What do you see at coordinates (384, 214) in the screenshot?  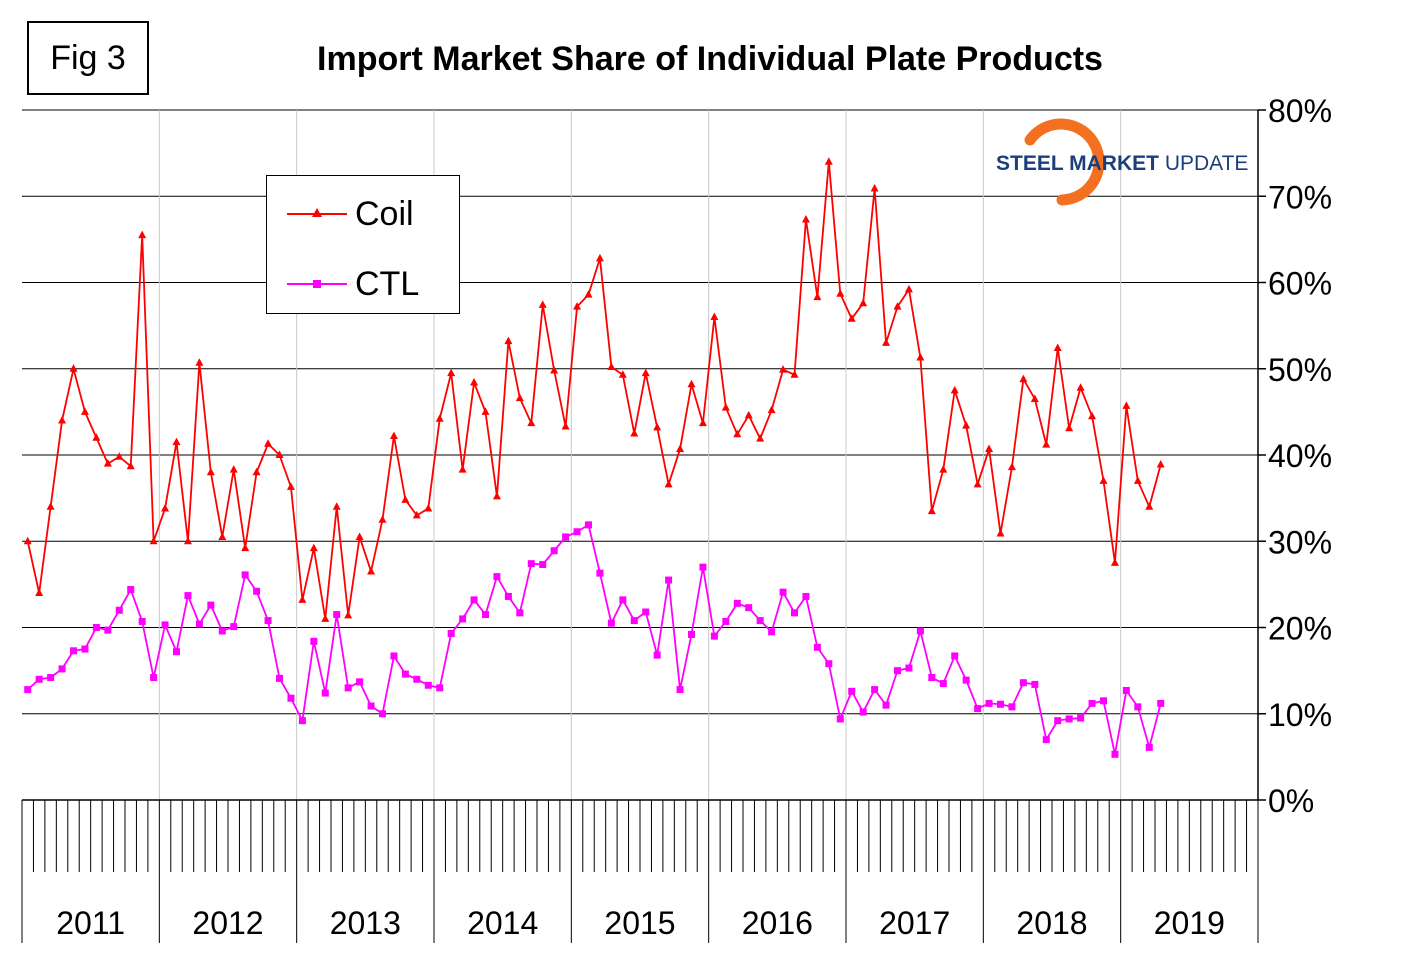 I see `legend-label-coil: Coil` at bounding box center [384, 214].